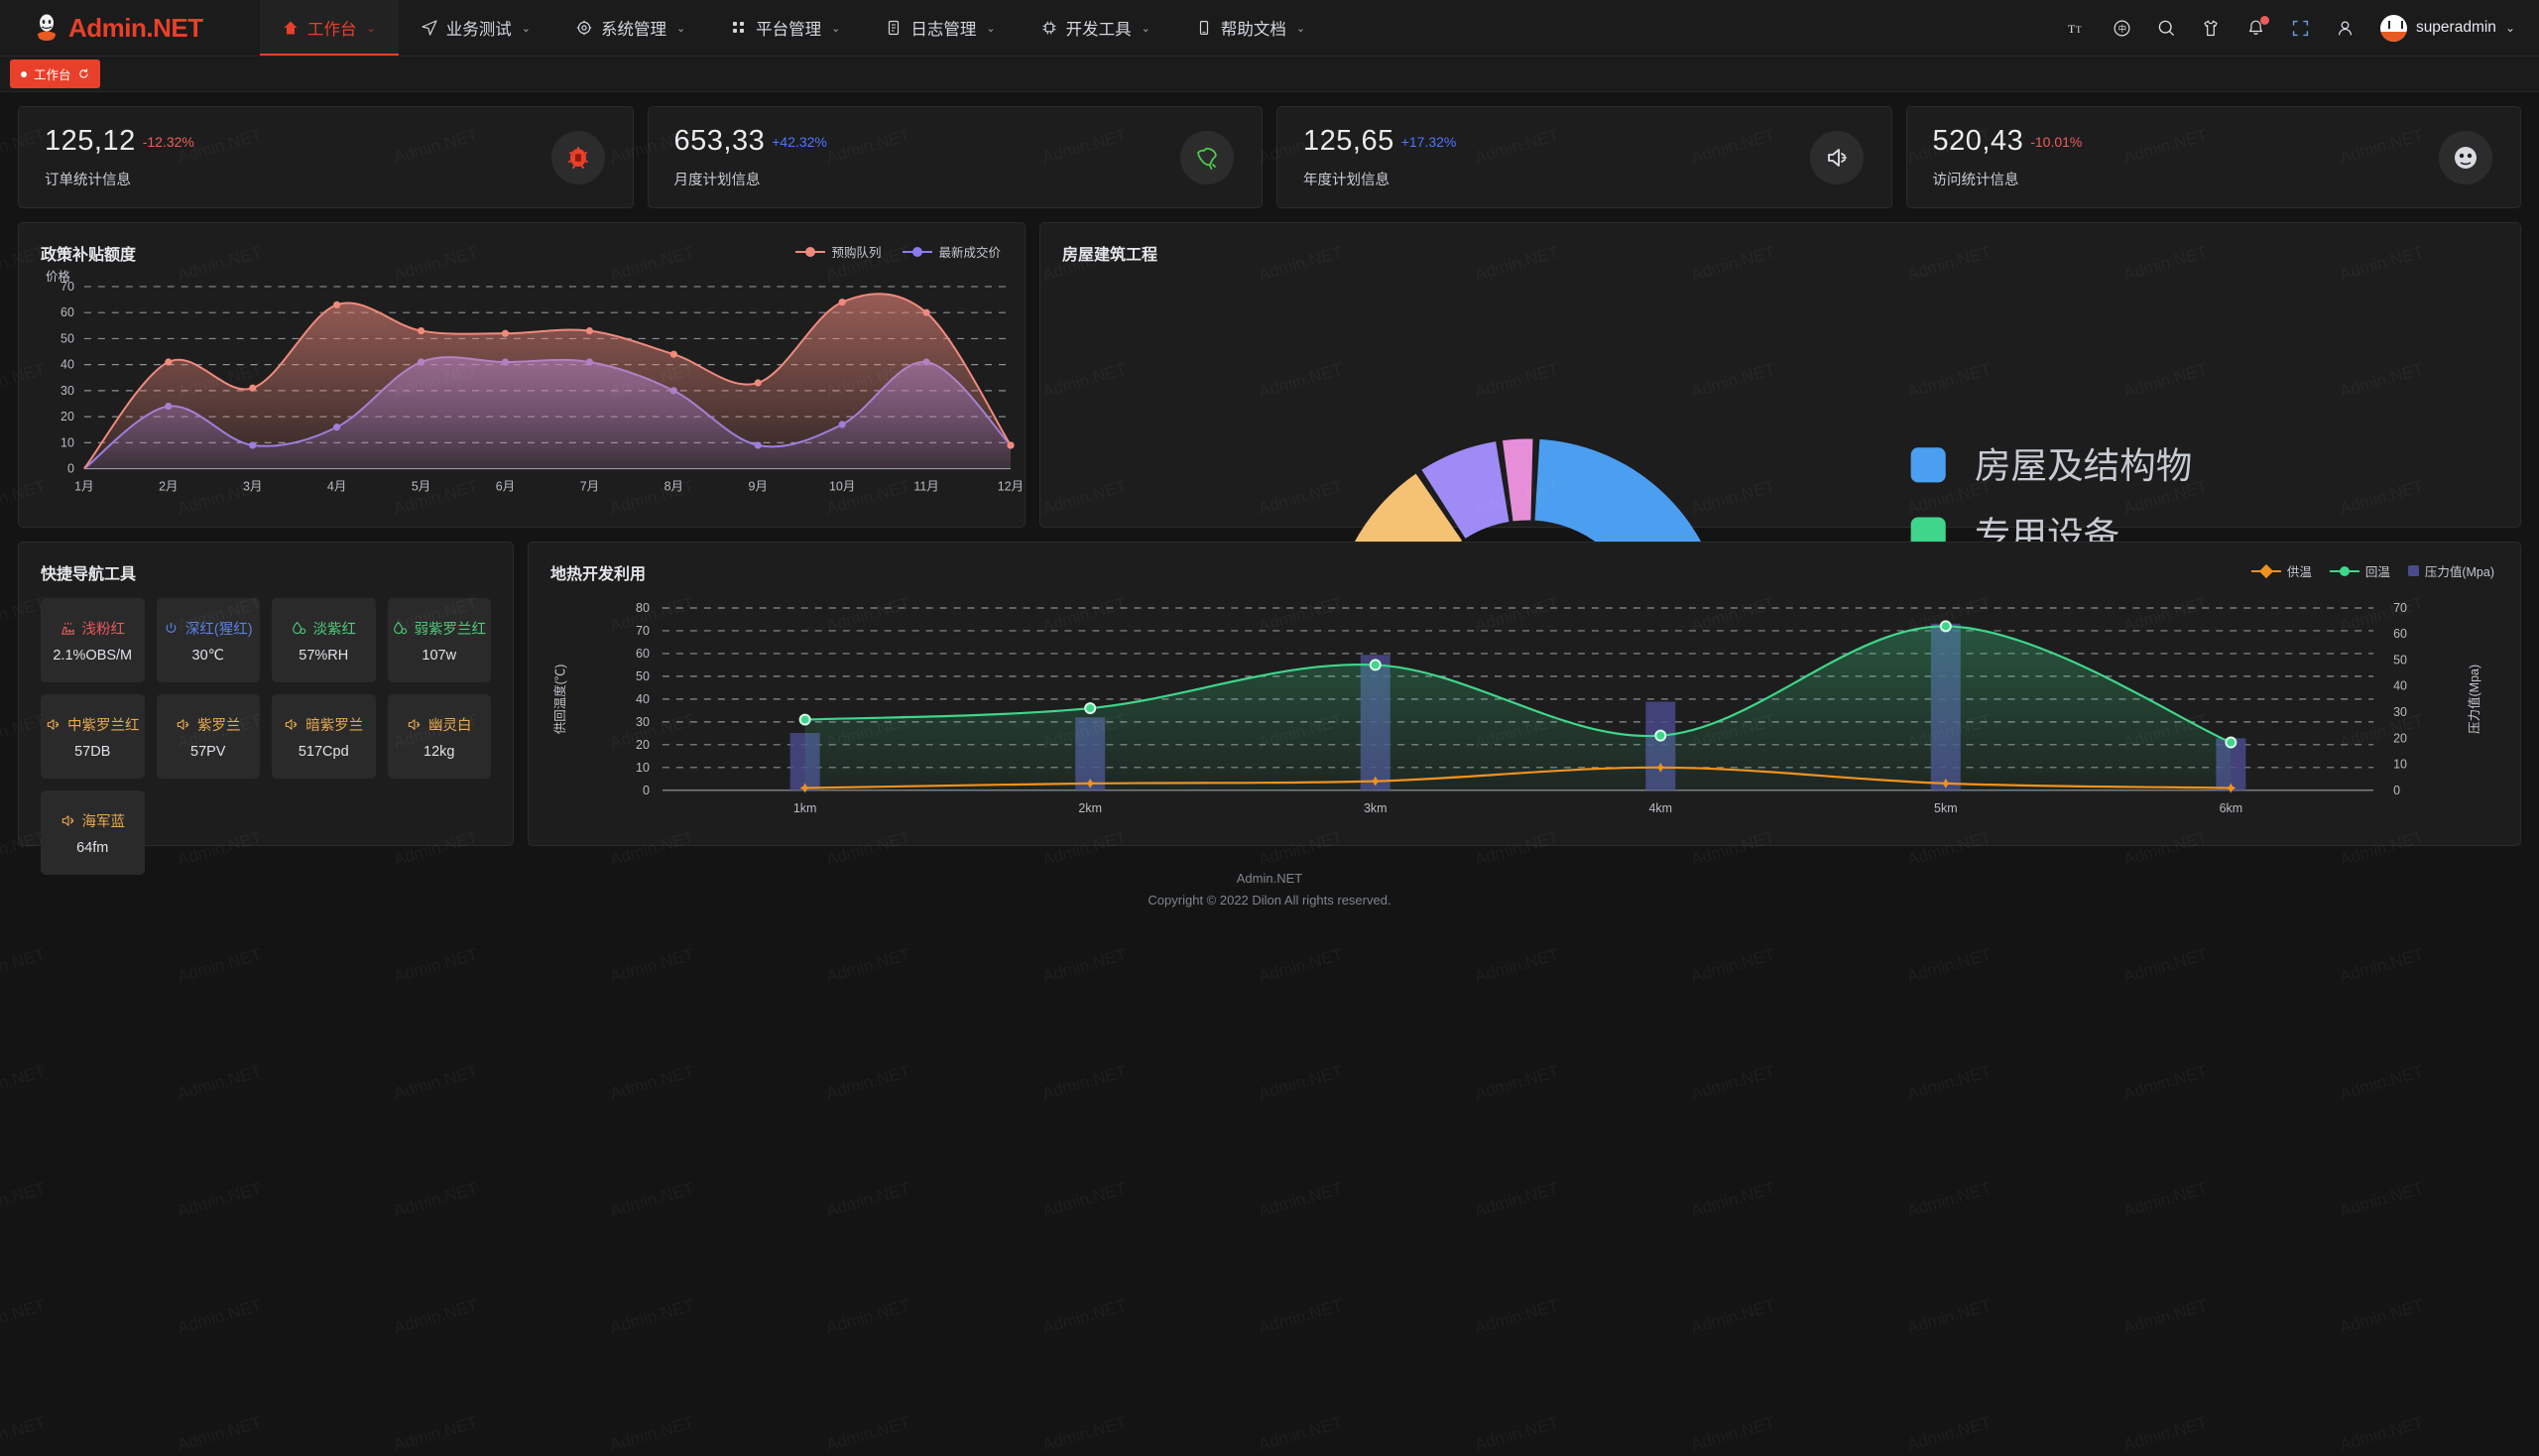 The width and height of the screenshot is (2539, 1456). What do you see at coordinates (324, 736) in the screenshot?
I see `quicknav-tile: 暗紫罗兰 517Cpd` at bounding box center [324, 736].